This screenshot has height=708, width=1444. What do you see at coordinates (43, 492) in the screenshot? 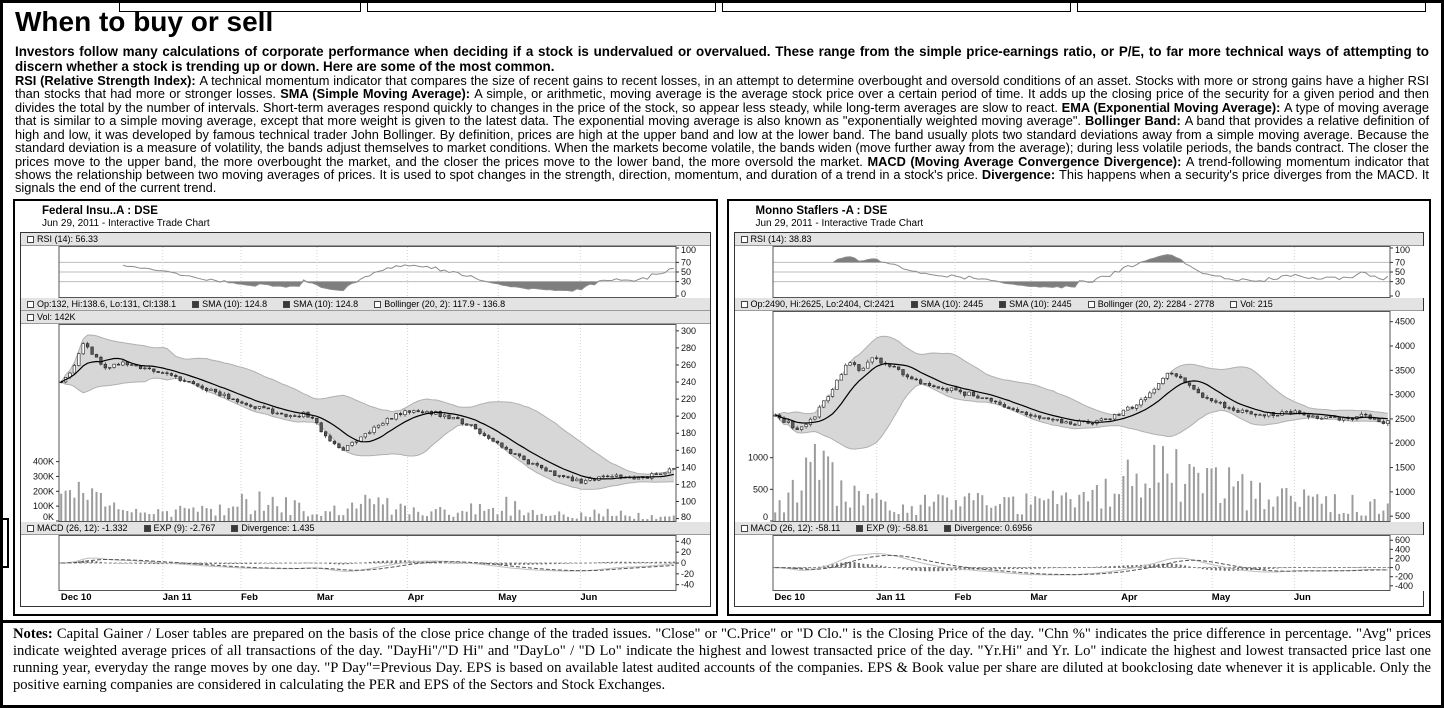
I see `svg-text: 200K` at bounding box center [43, 492].